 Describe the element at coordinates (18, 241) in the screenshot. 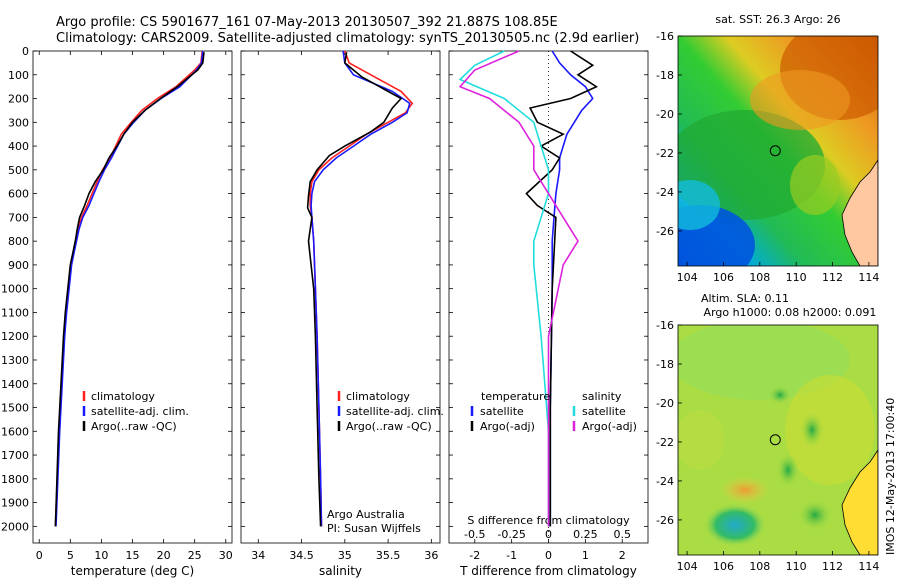

I see `depth-tick-label: 800` at that location.